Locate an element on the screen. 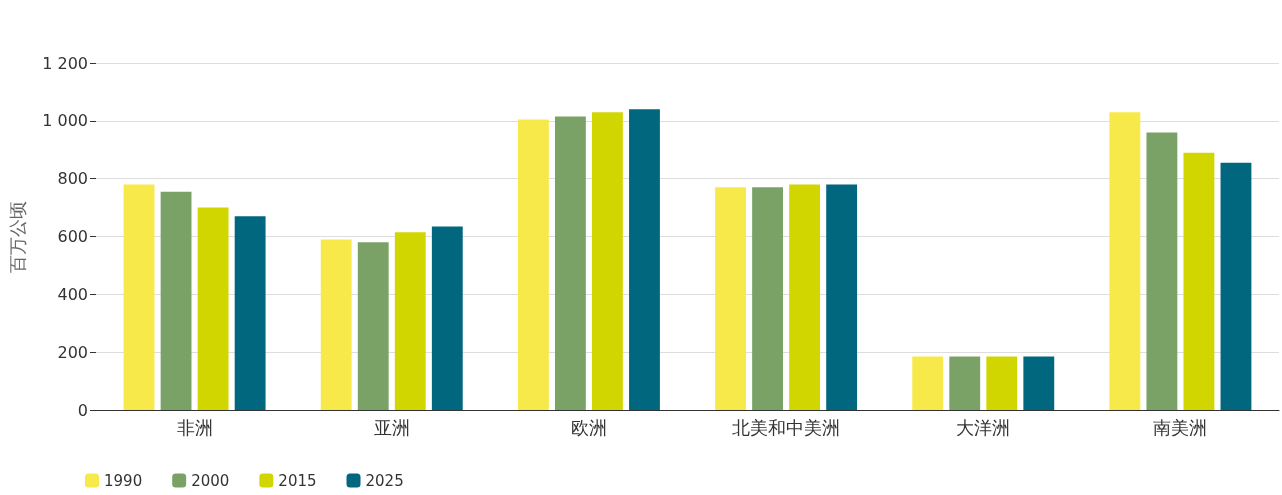  y-axis-title: 百万公顷 is located at coordinates (17, 236).